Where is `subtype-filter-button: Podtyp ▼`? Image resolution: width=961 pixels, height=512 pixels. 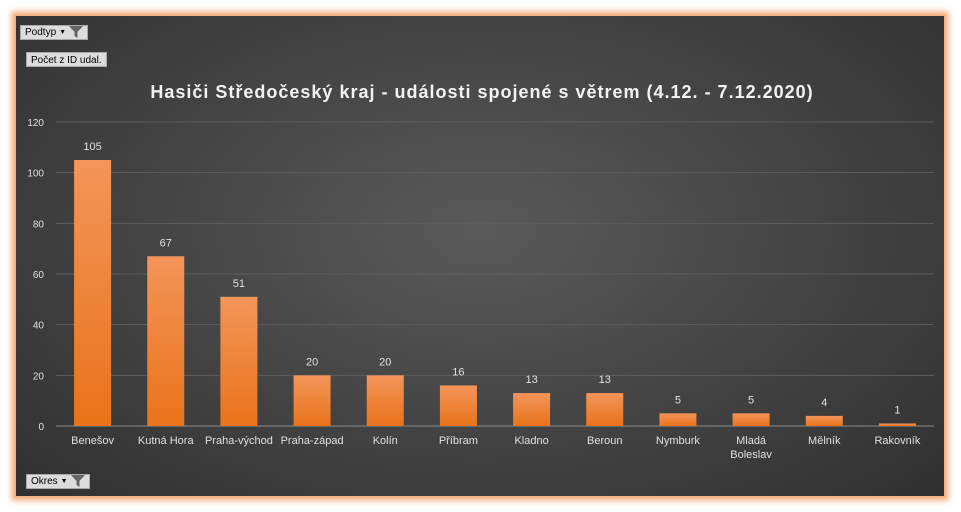 subtype-filter-button: Podtyp ▼ is located at coordinates (54, 32).